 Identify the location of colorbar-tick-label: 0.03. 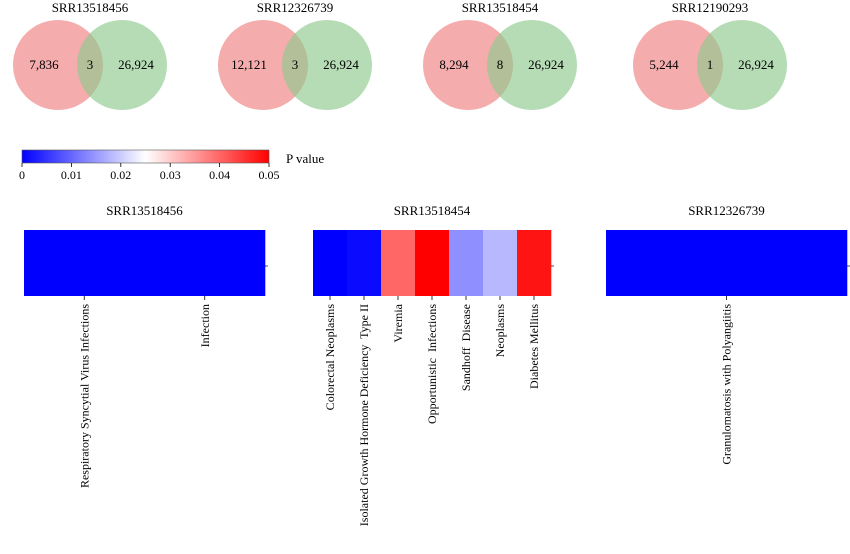
(170, 175).